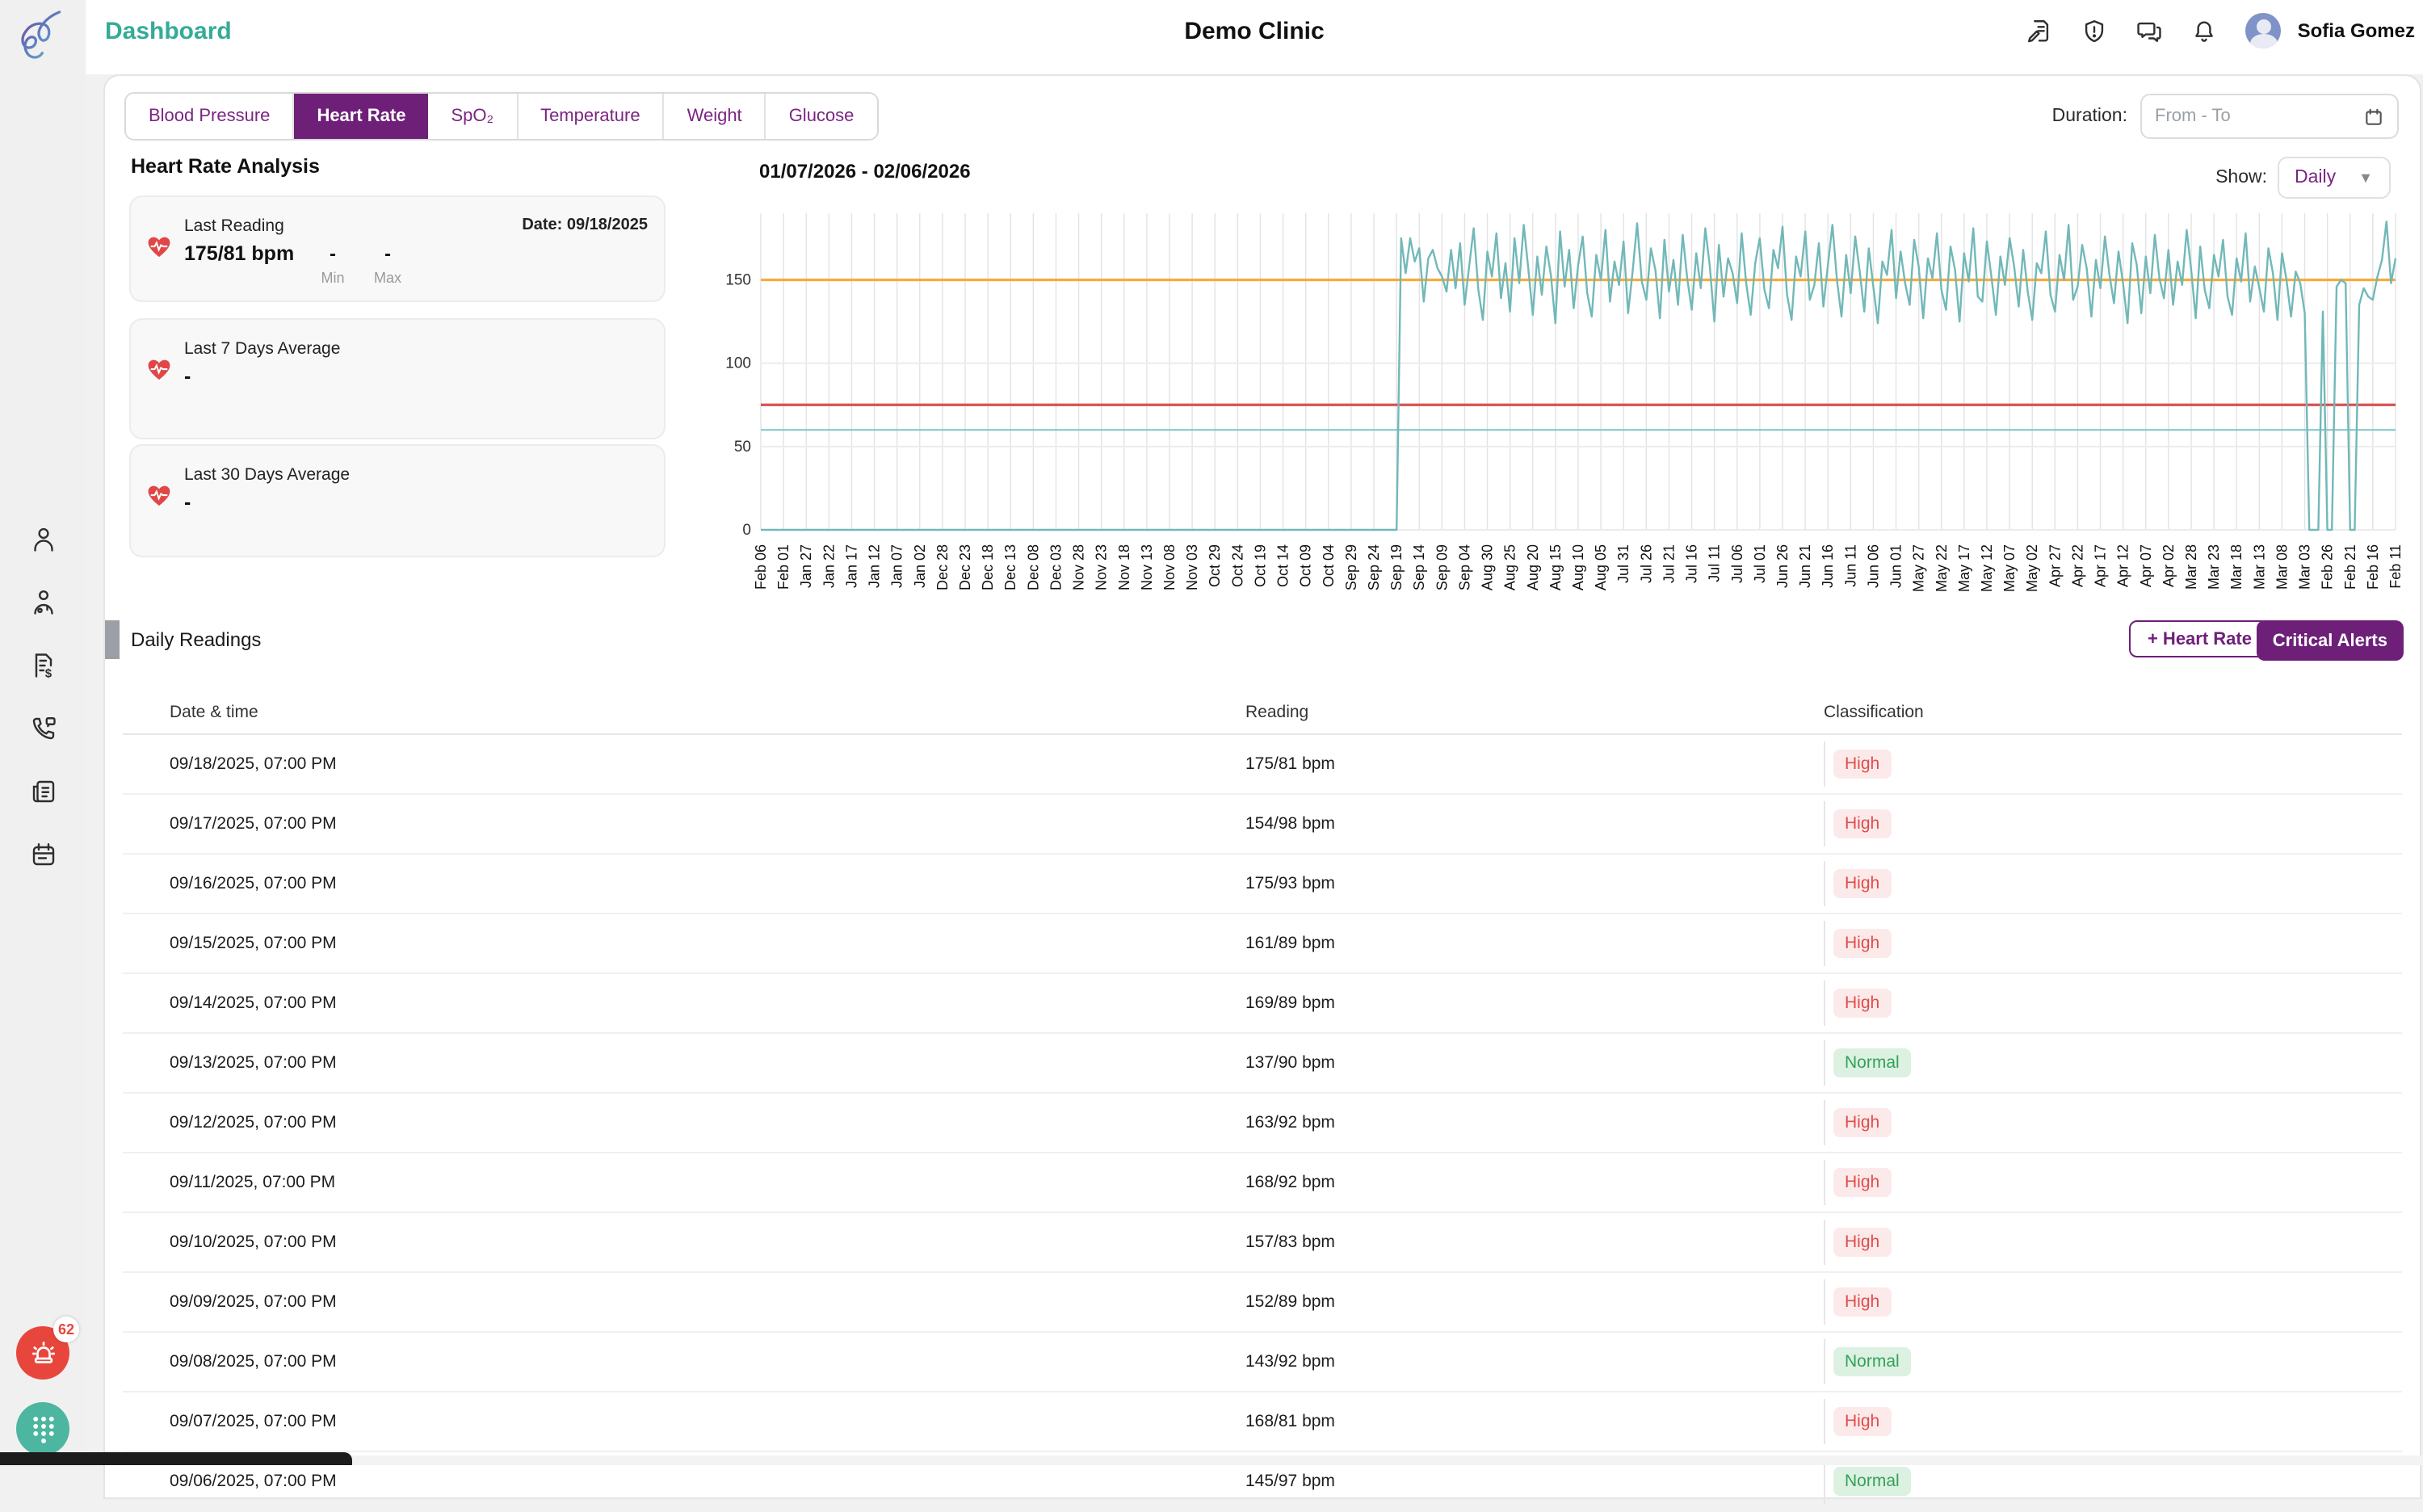  I want to click on card-date: Date: 09/18/2025, so click(585, 225).